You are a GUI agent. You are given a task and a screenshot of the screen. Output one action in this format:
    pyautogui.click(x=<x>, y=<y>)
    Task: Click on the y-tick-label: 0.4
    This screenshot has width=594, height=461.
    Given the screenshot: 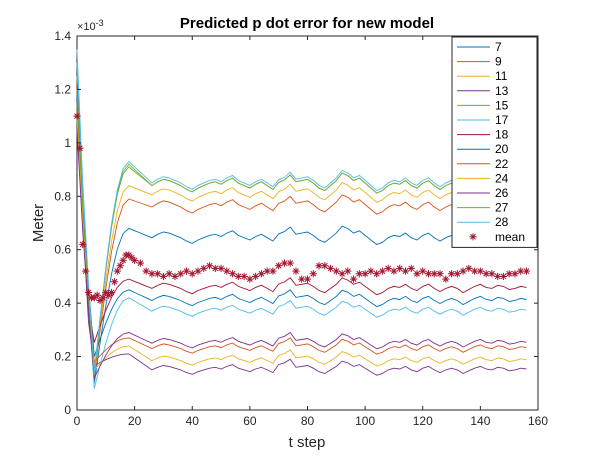 What is the action you would take?
    pyautogui.click(x=62, y=303)
    